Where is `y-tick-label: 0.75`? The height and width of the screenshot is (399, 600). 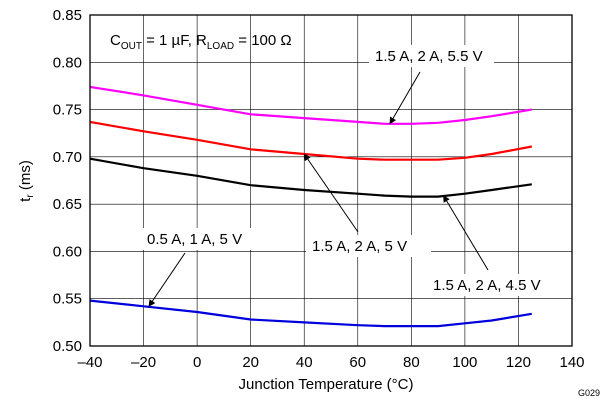 y-tick-label: 0.75 is located at coordinates (67, 110).